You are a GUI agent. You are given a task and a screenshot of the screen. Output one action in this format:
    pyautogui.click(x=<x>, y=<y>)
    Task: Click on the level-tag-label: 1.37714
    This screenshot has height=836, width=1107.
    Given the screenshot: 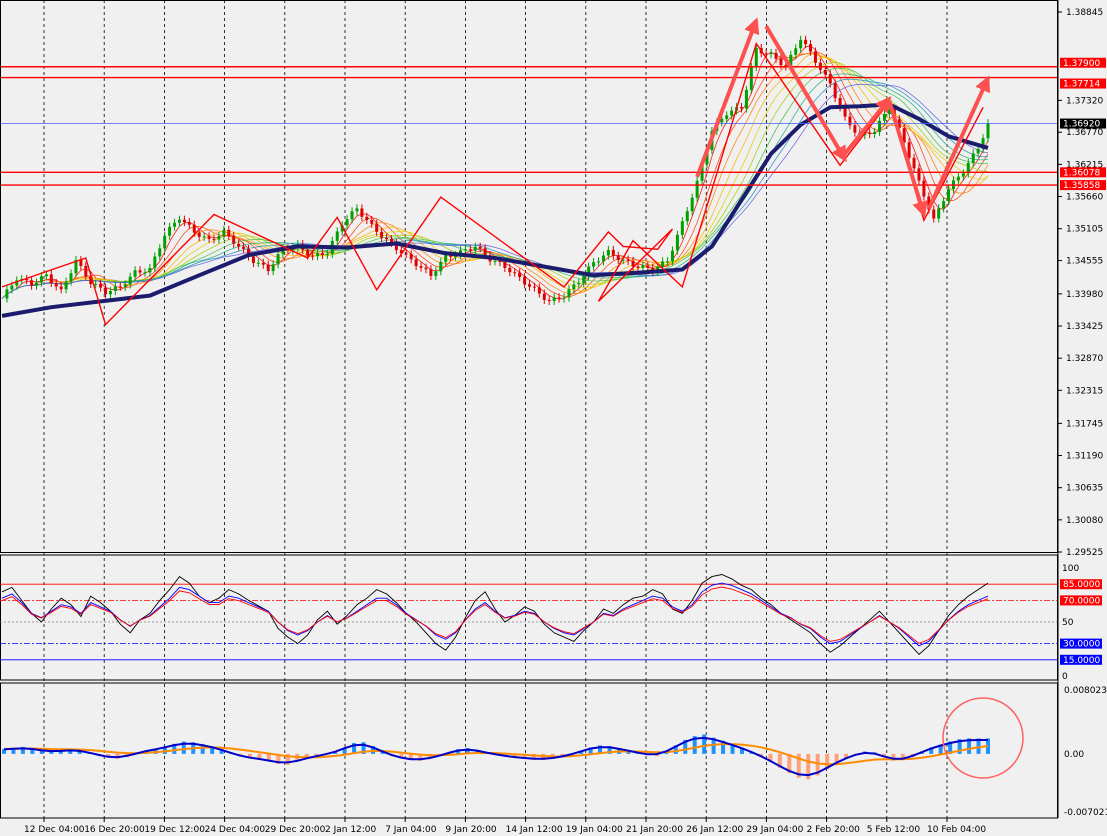 What is the action you would take?
    pyautogui.click(x=1081, y=85)
    